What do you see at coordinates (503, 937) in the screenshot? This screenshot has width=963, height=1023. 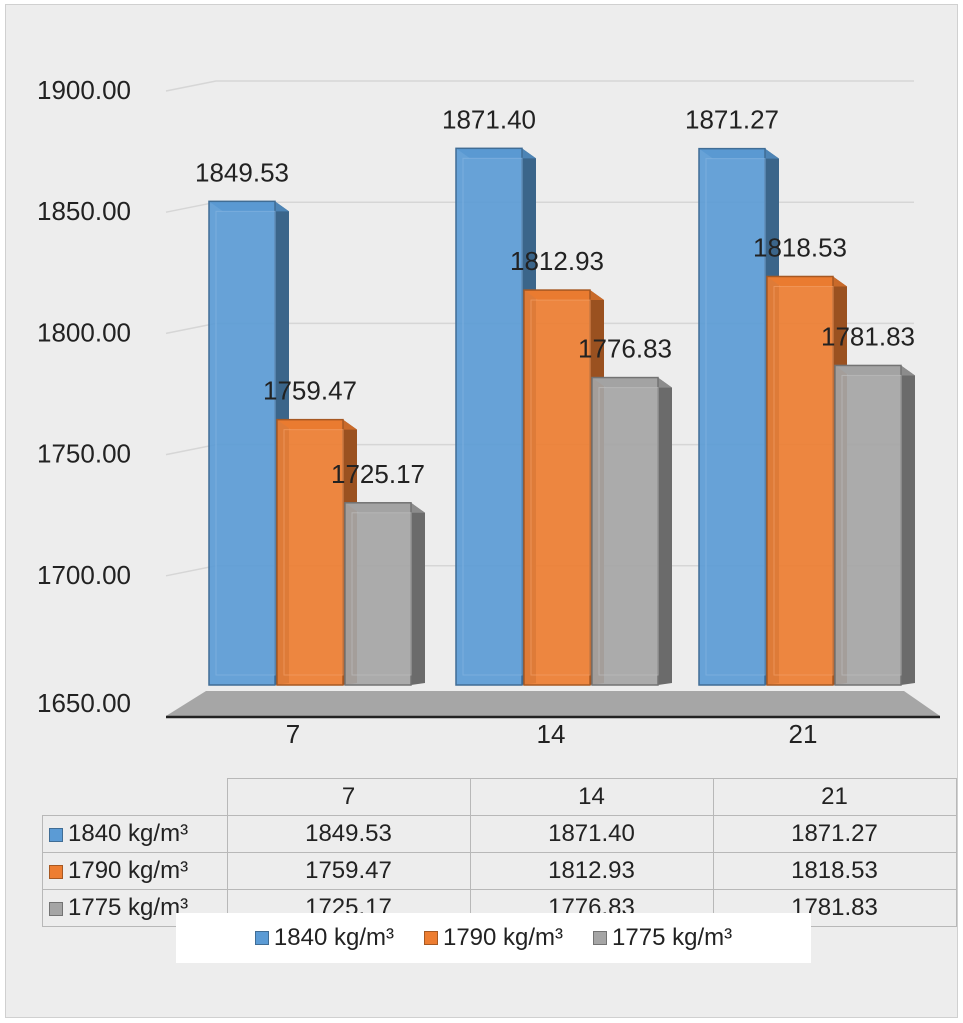 I see `legend-label: 1790 kg/m³` at bounding box center [503, 937].